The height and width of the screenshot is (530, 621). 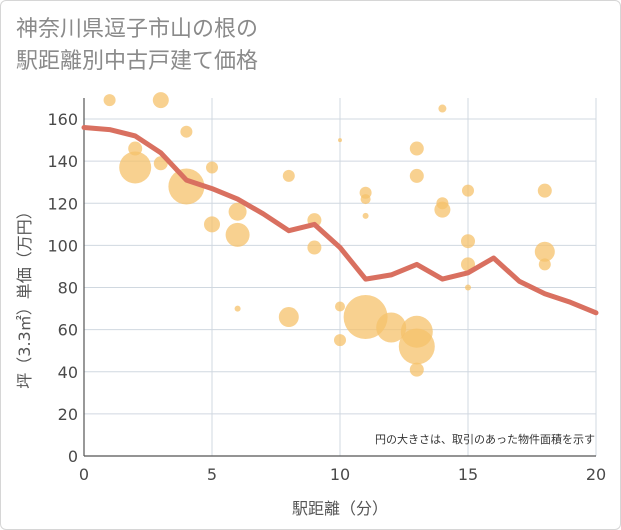 What do you see at coordinates (137, 46) in the screenshot?
I see `chart-title: 神奈川県逗子市山の根の 駅距離別中古戸建て価格` at bounding box center [137, 46].